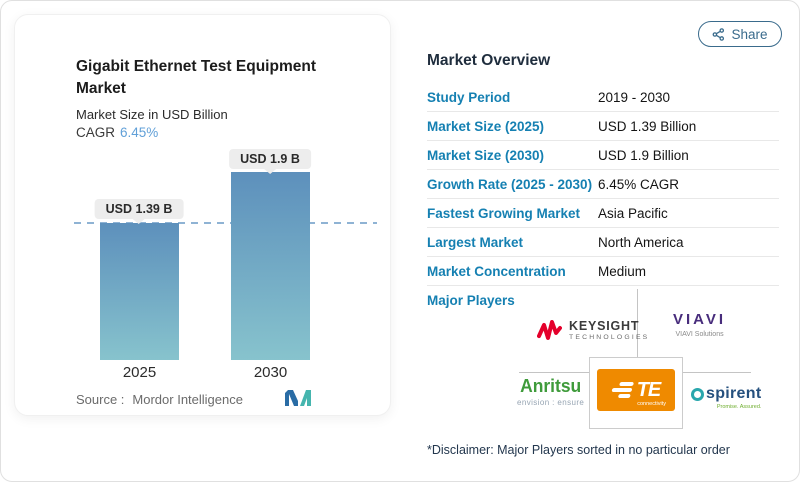 The width and height of the screenshot is (800, 482). What do you see at coordinates (496, 271) in the screenshot?
I see `row-label: Market Concentration` at bounding box center [496, 271].